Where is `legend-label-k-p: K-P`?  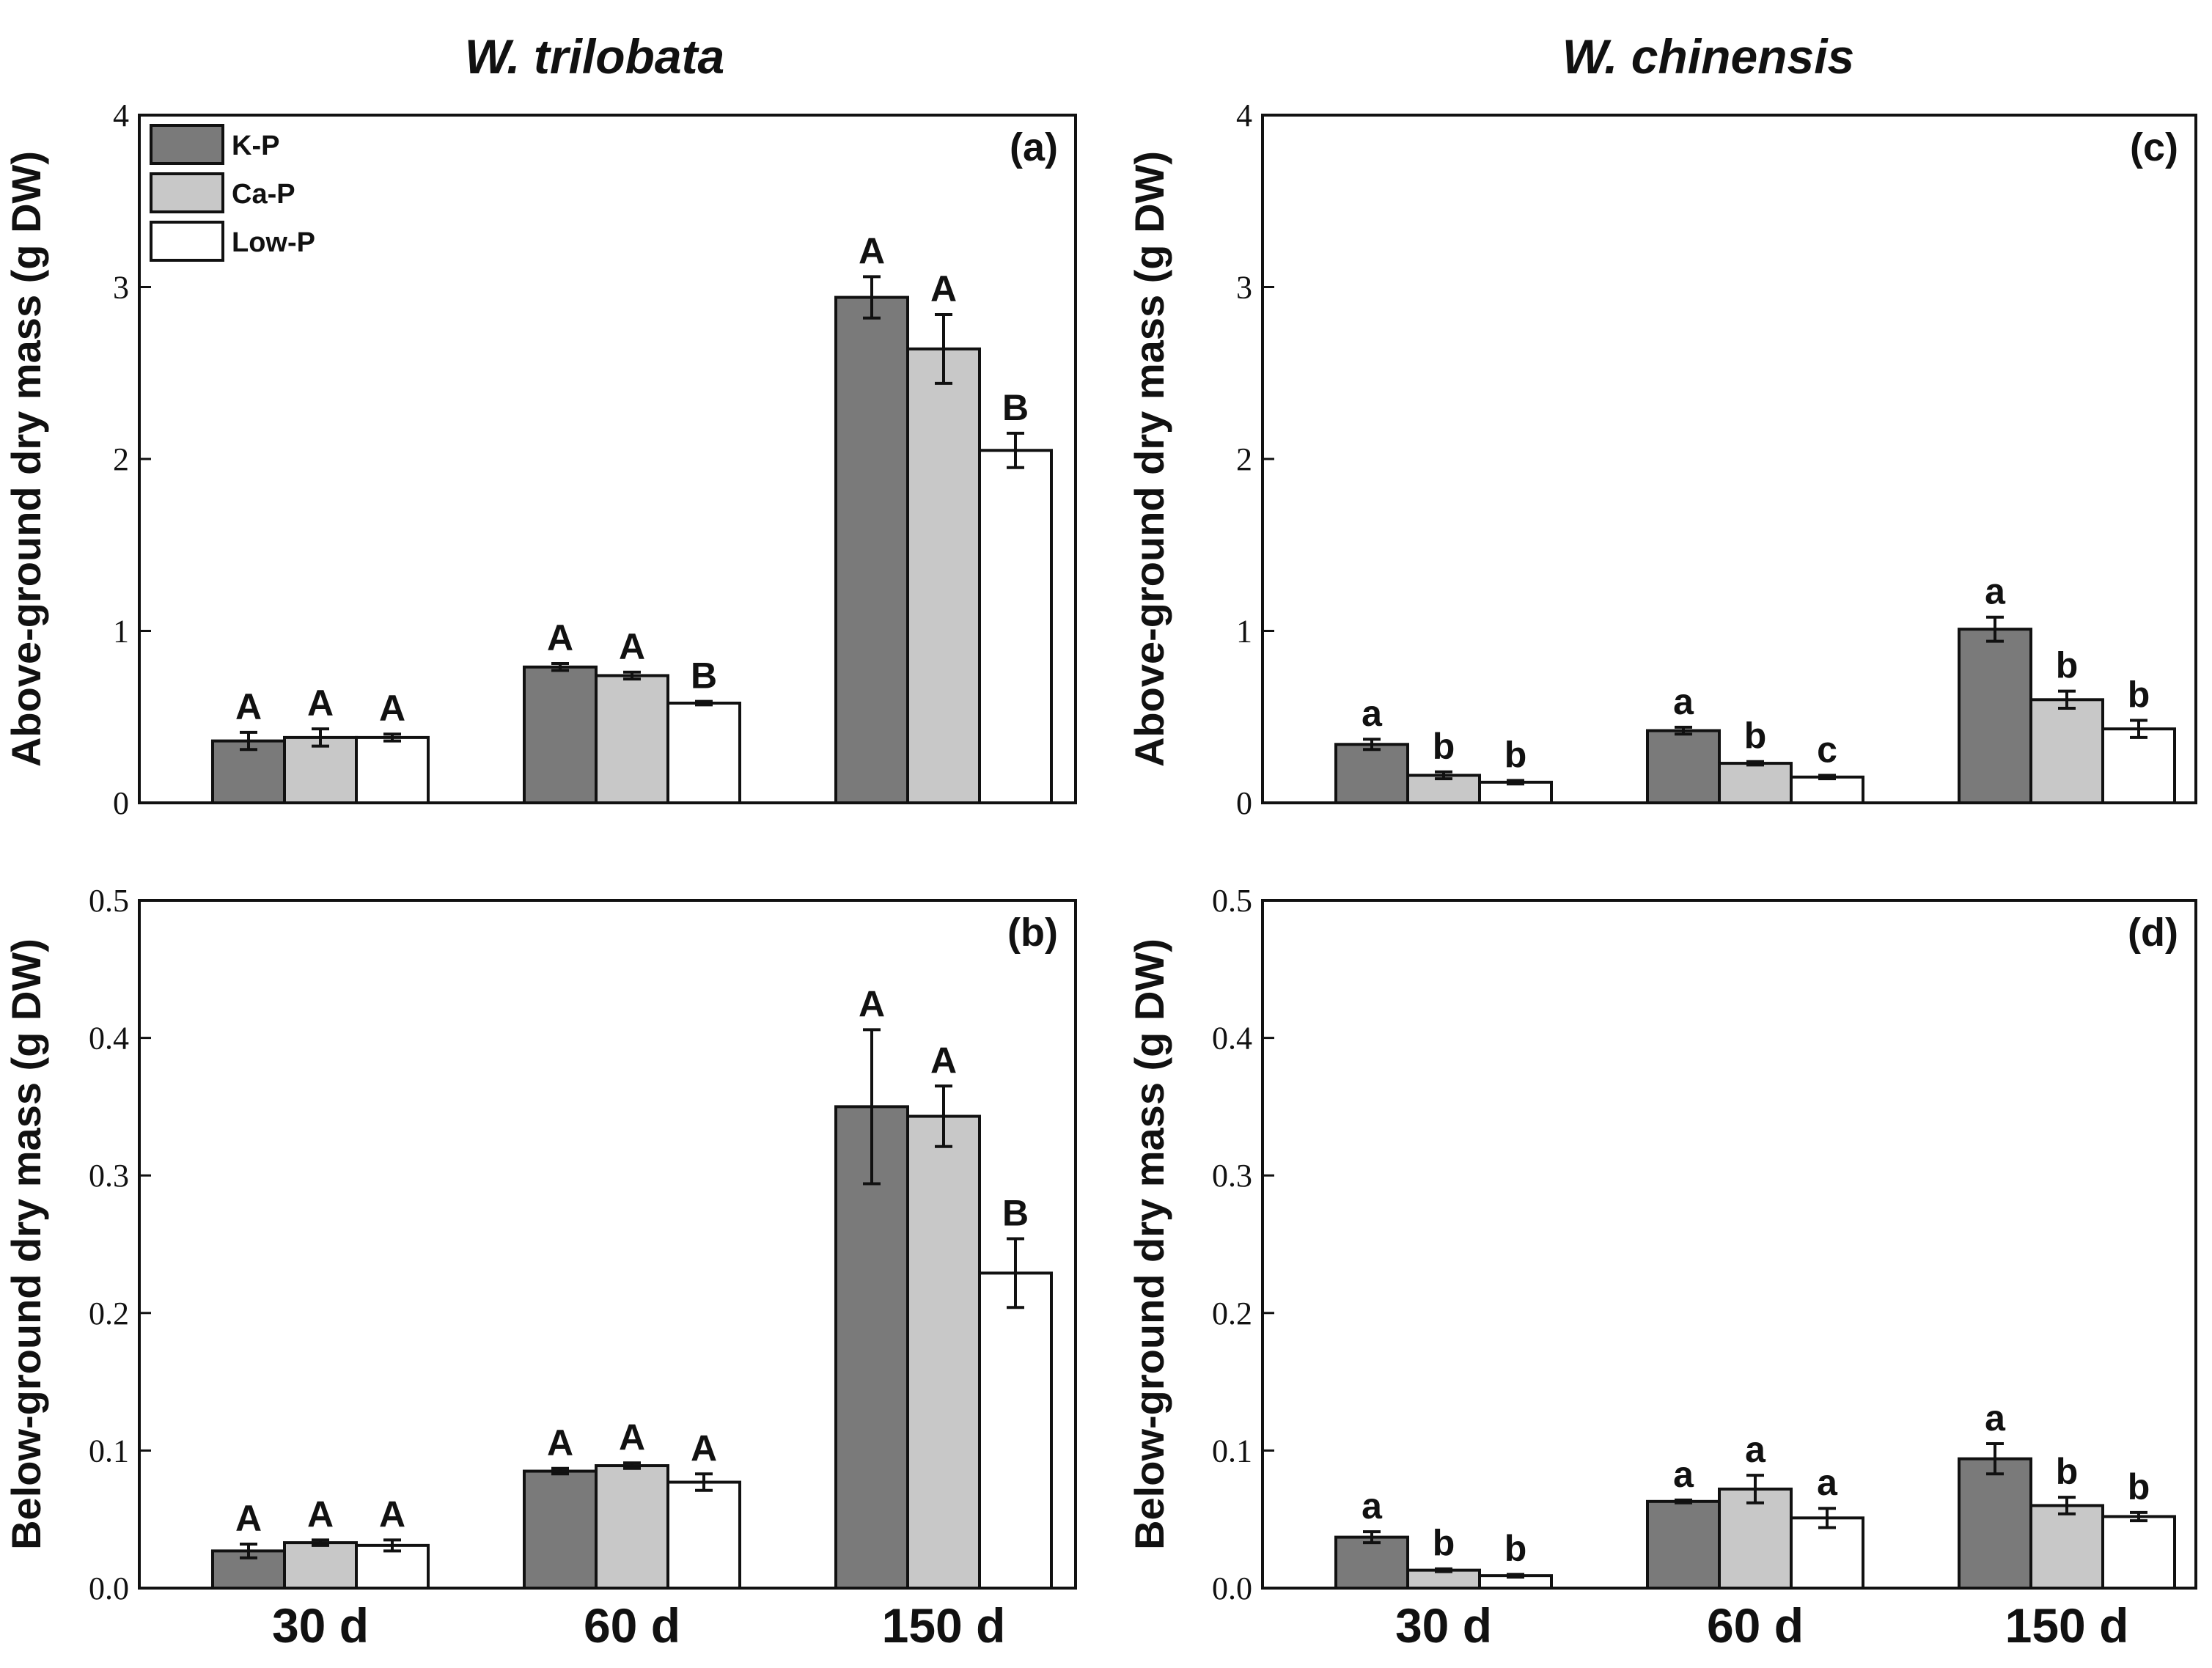
legend-label-k-p: K-P is located at coordinates (255, 146).